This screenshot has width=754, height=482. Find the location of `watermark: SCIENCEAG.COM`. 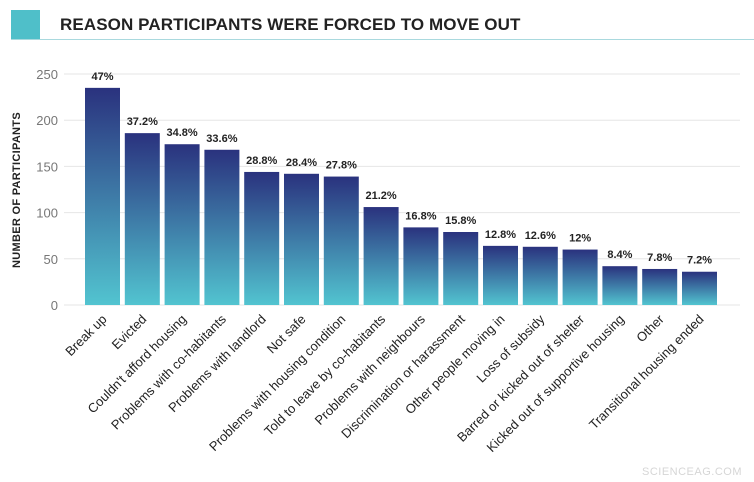

watermark: SCIENCEAG.COM is located at coordinates (691, 472).